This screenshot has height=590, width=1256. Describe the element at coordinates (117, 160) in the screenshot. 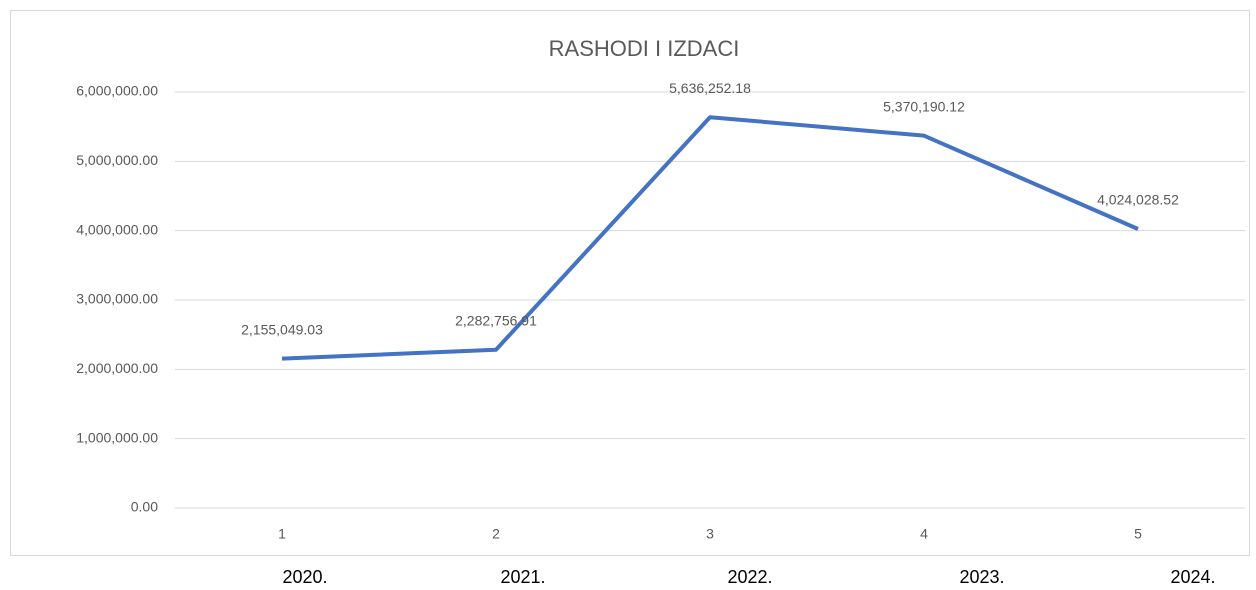

I see `y-tick-label: 5,000,000.00` at that location.